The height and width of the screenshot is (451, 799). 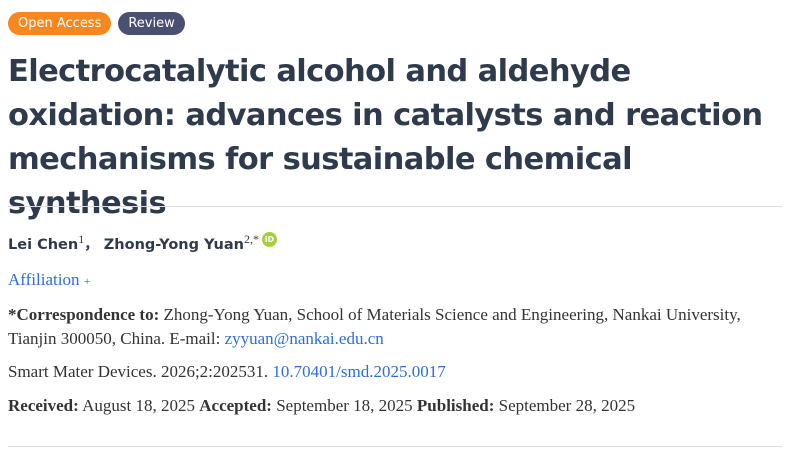 I want to click on doi-link: 10.70401/smd.2025.0017, so click(x=359, y=371).